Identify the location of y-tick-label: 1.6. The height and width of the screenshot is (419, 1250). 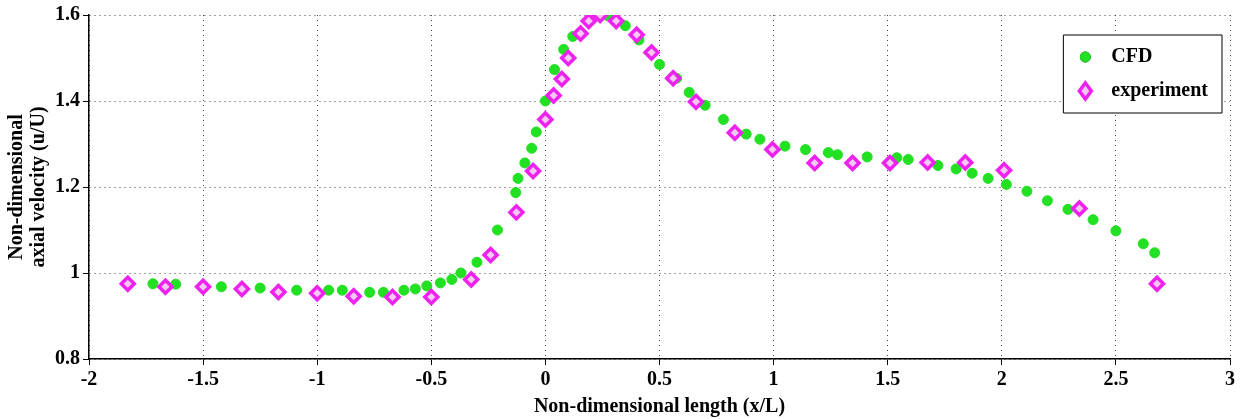
(67, 13).